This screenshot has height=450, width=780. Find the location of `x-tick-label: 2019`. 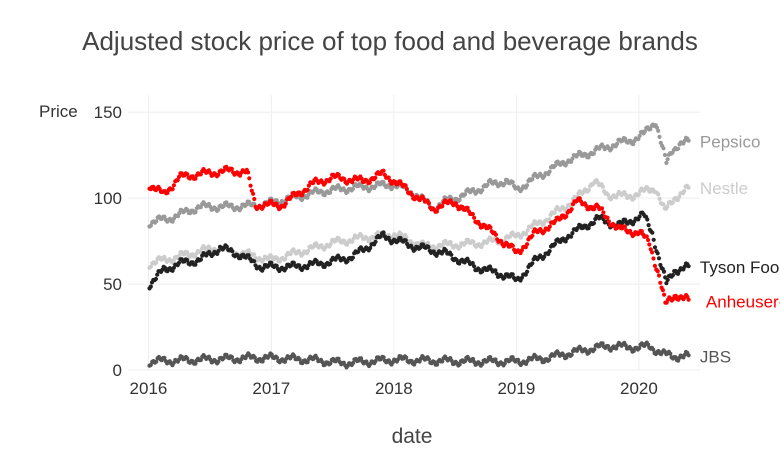

x-tick-label: 2019 is located at coordinates (516, 388).